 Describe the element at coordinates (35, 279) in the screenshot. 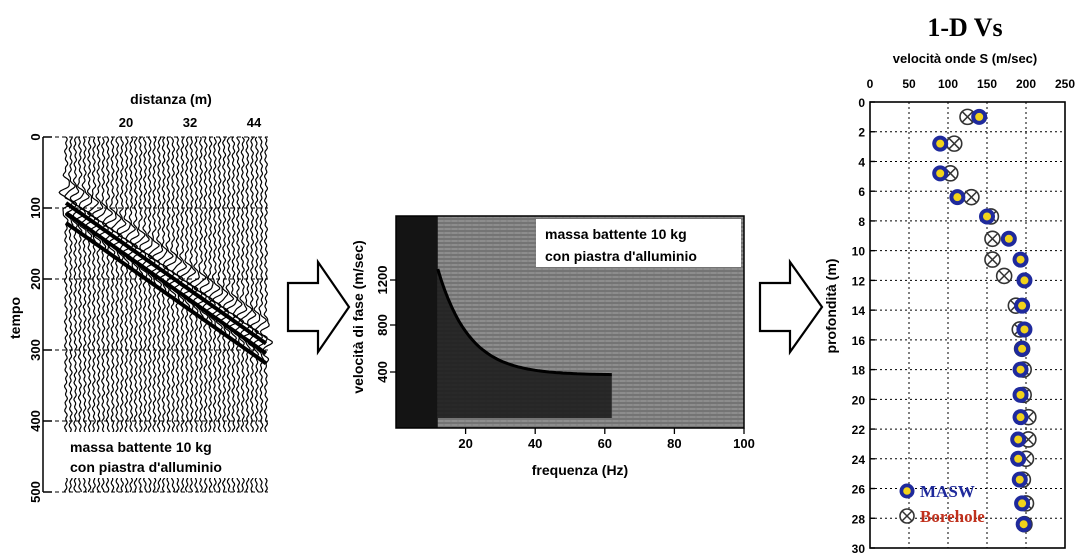

I see `seismogram-ytick-label: 200` at that location.